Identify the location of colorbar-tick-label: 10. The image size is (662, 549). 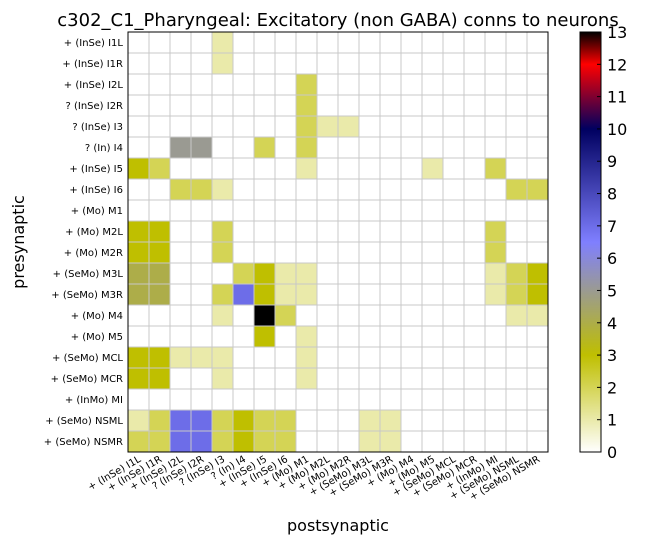
(617, 129).